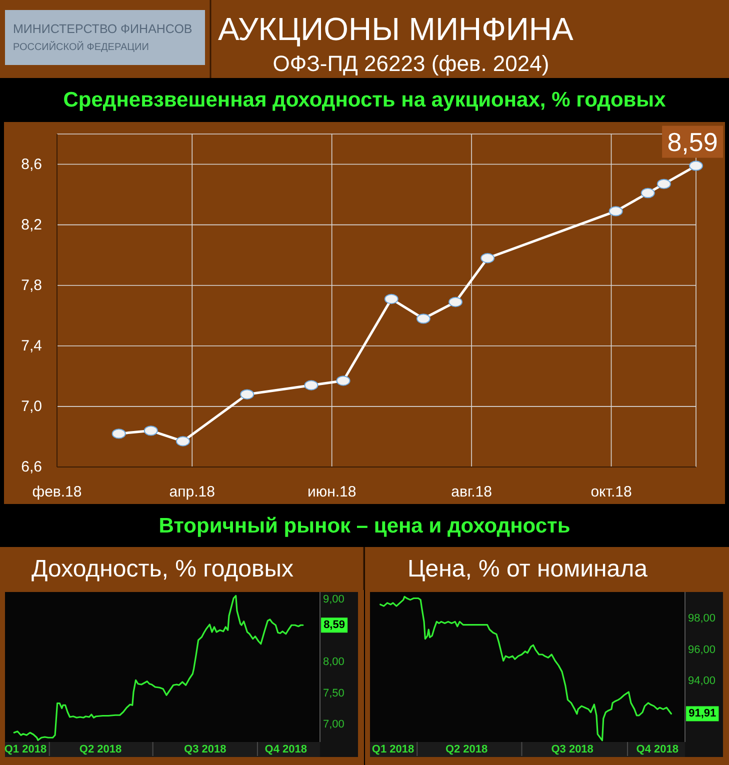 Image resolution: width=729 pixels, height=765 pixels. What do you see at coordinates (31, 467) in the screenshot?
I see `y-tick-label: 6,6` at bounding box center [31, 467].